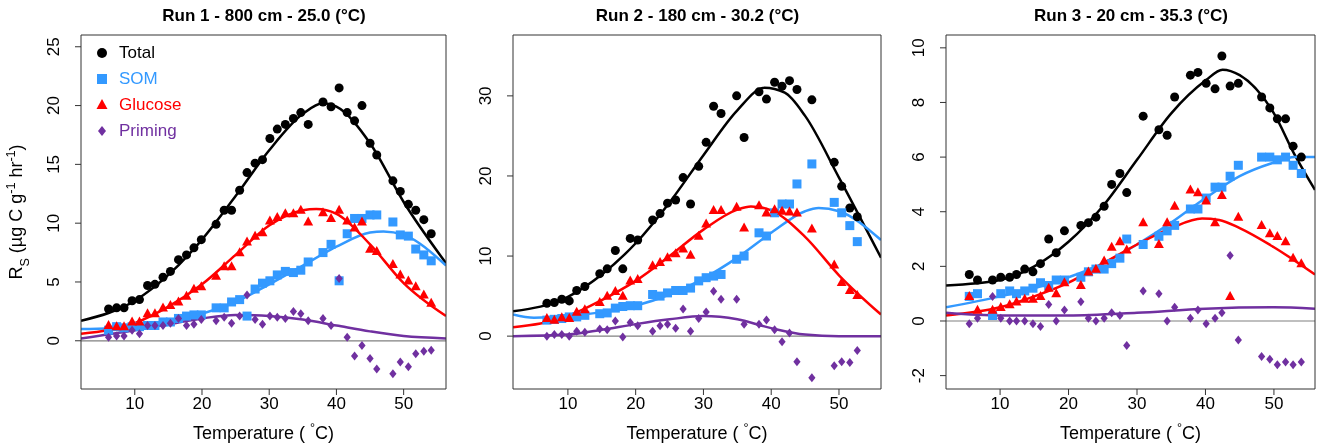 This screenshot has height=447, width=1319. I want to click on y-tick-label: 8, so click(918, 102).